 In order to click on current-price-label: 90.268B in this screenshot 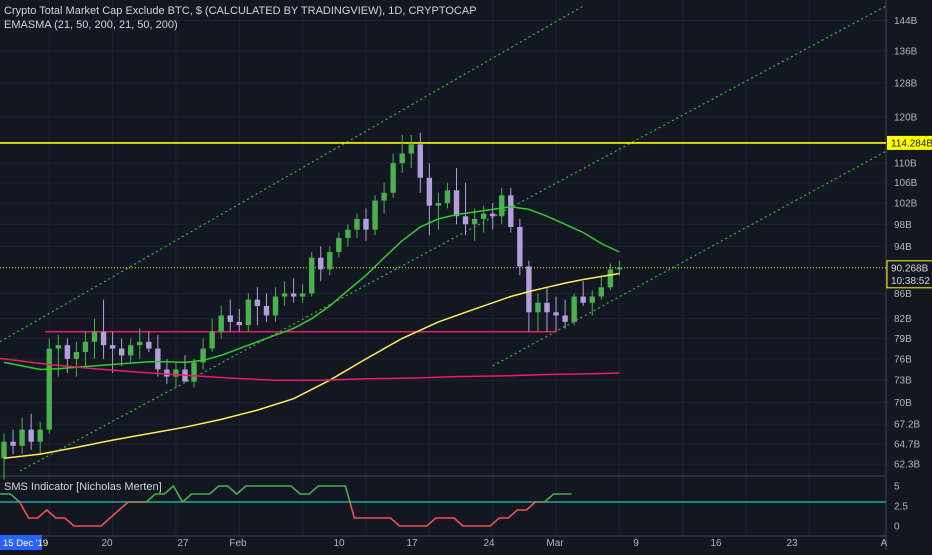, I will do `click(910, 268)`.